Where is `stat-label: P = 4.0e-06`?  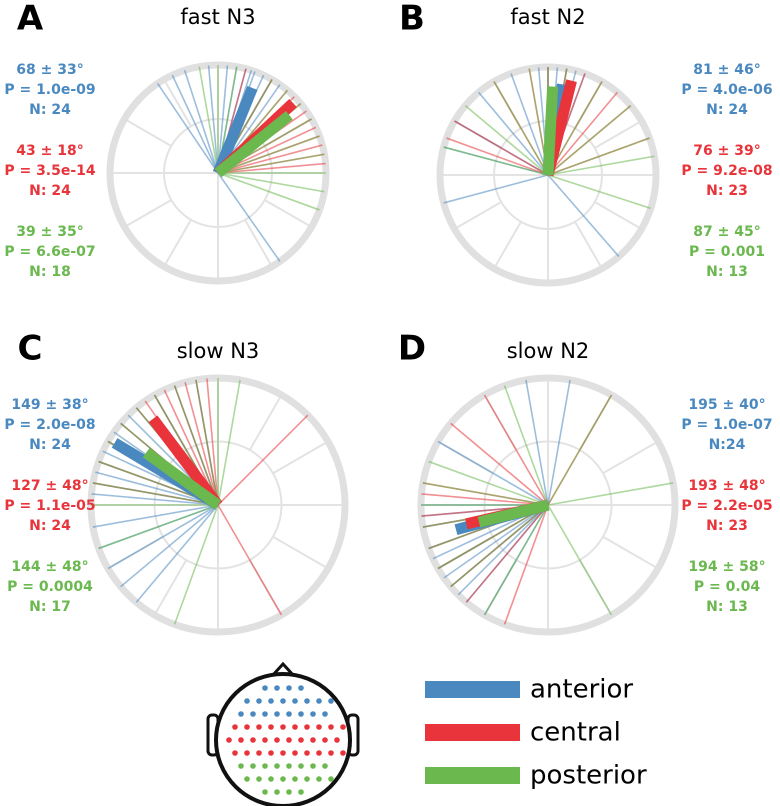
stat-label: P = 4.0e-06 is located at coordinates (726, 90).